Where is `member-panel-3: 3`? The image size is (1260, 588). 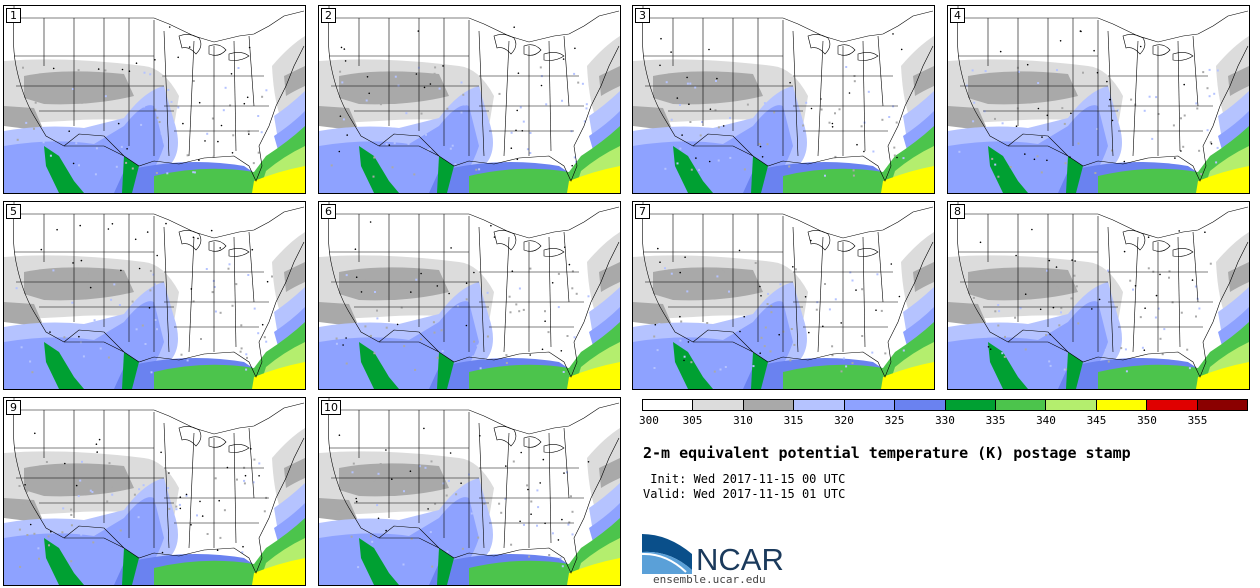 member-panel-3: 3 is located at coordinates (783, 99).